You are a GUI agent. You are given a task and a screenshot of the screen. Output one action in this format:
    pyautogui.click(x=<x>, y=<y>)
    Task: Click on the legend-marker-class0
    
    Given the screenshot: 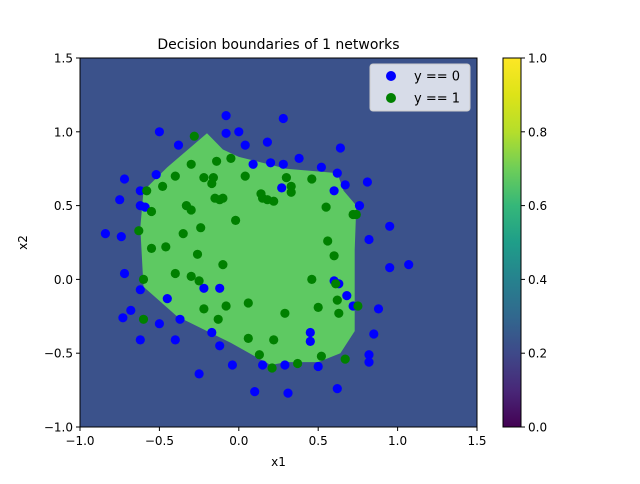 What is the action you would take?
    pyautogui.click(x=391, y=76)
    